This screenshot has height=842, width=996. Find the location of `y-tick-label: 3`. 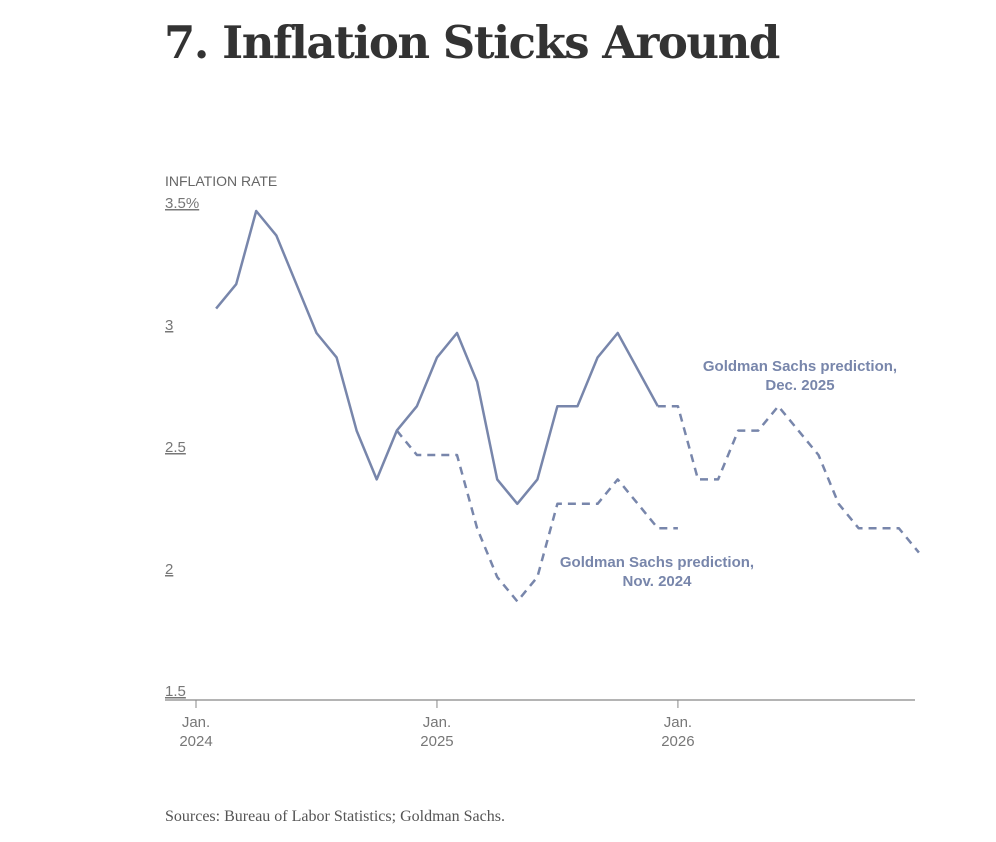

y-tick-label: 3 is located at coordinates (169, 325).